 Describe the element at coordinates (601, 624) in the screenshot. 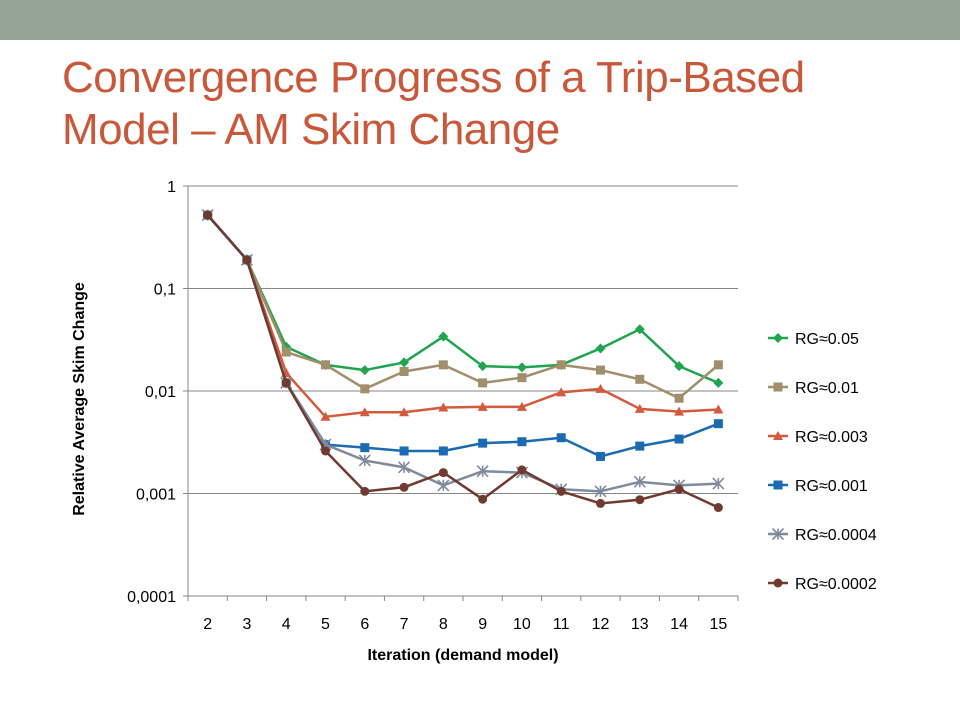

I see `x-tick-label: 12` at that location.